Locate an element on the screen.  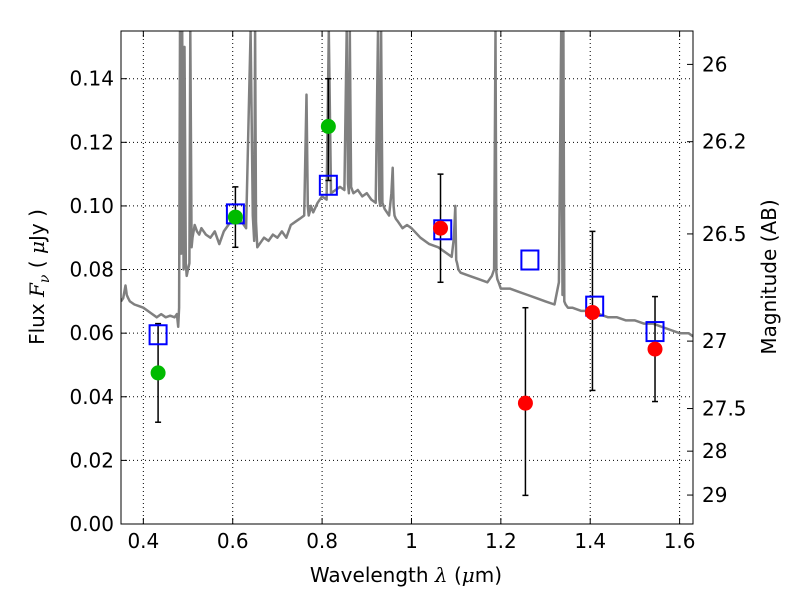
x-axis-label: Wavelength λ (μm) is located at coordinates (406, 575).